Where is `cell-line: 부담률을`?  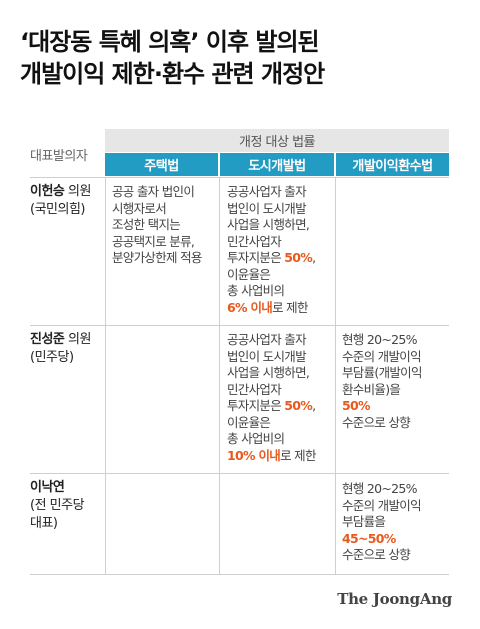
cell-line: 부담률을 is located at coordinates (364, 521).